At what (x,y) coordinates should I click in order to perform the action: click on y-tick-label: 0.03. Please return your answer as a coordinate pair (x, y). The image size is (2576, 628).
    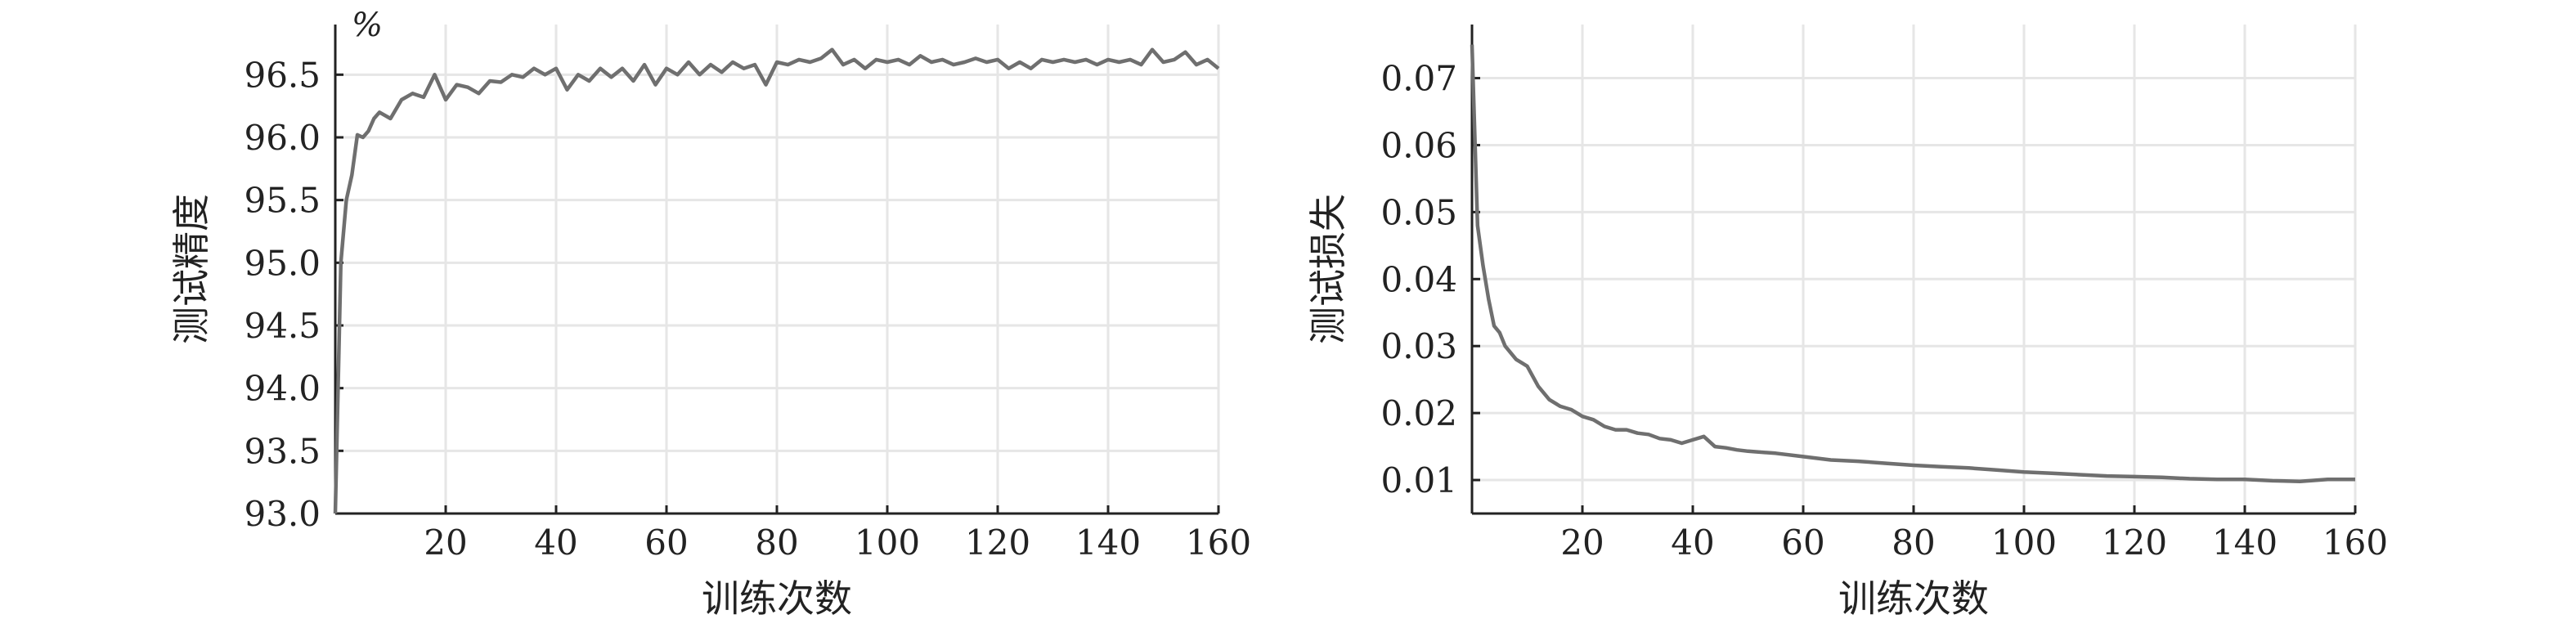
    Looking at the image, I should click on (1418, 346).